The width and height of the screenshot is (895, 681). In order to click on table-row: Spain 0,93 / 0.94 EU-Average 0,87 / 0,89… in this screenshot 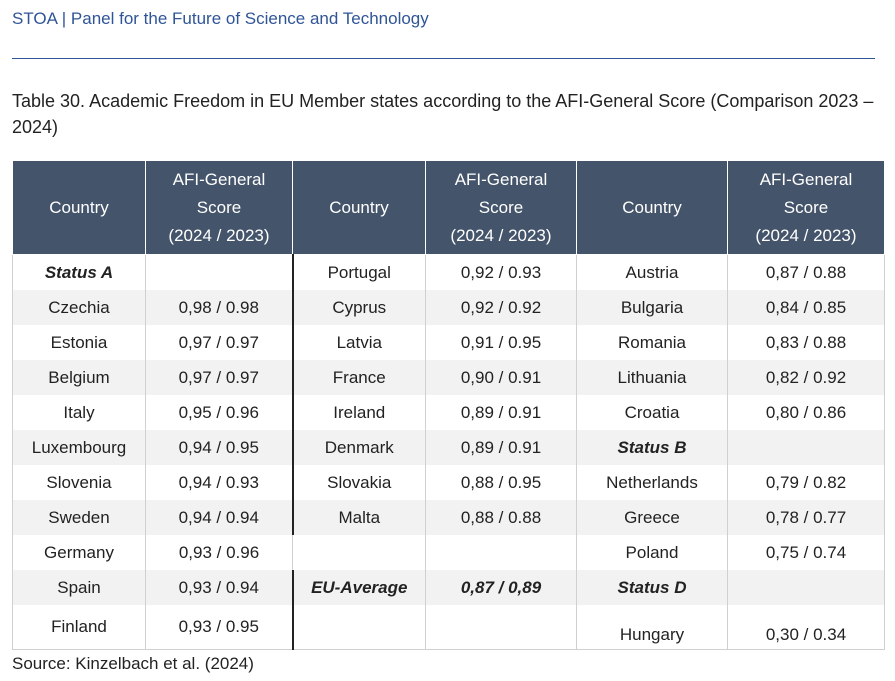, I will do `click(448, 587)`.